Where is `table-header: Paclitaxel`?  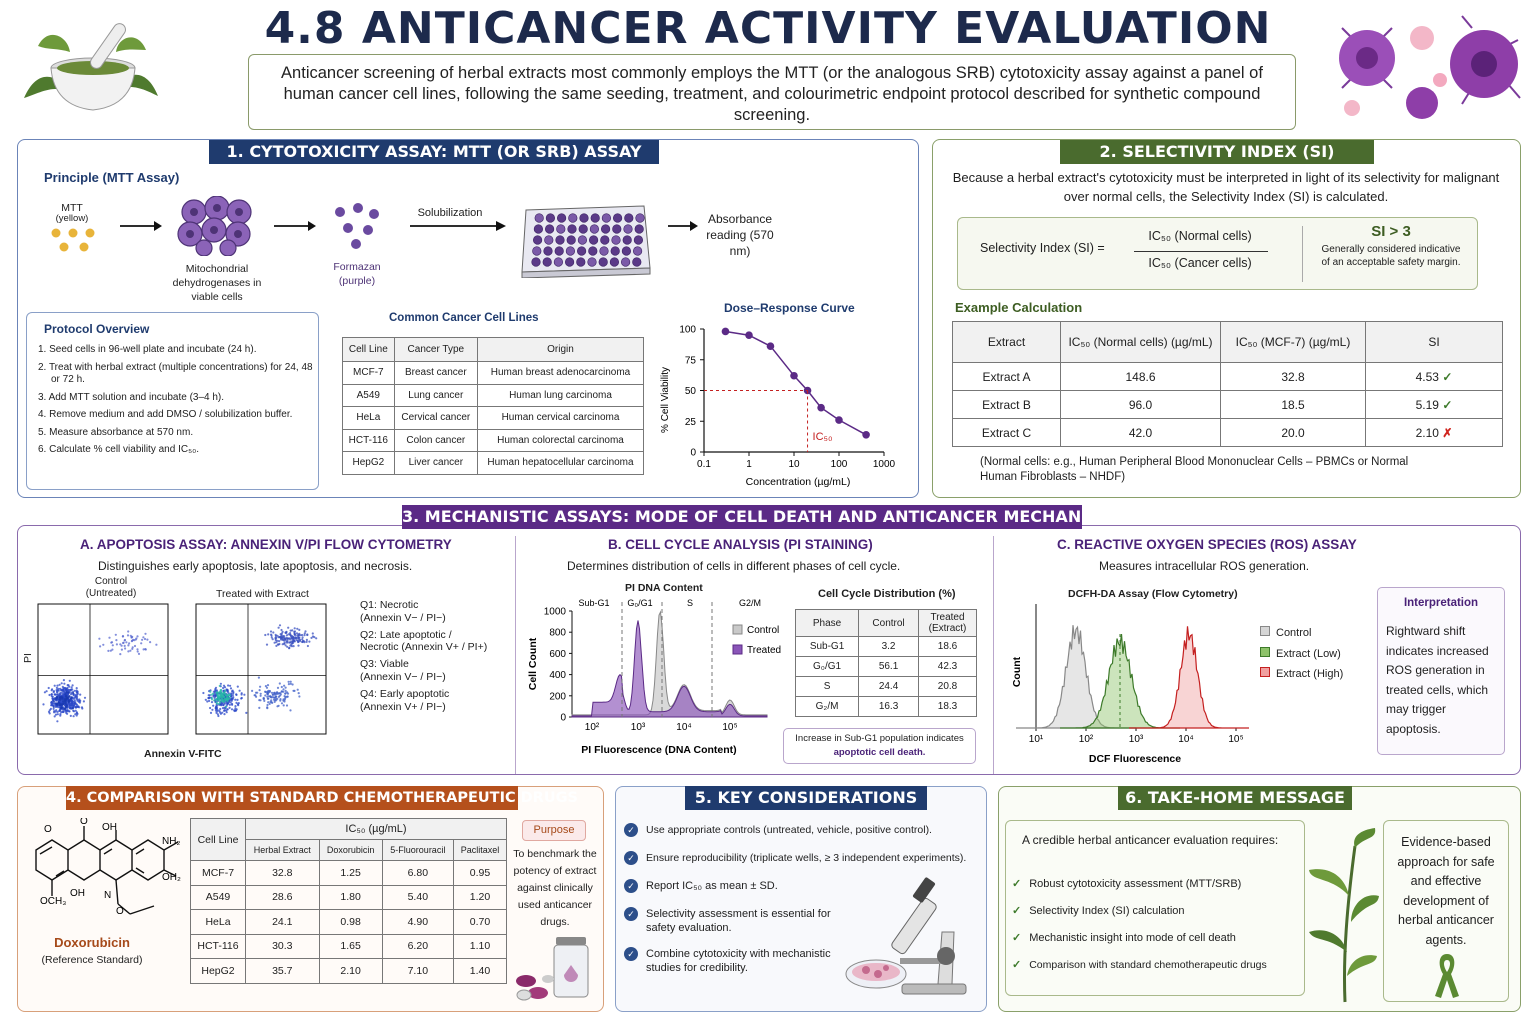
table-header: Paclitaxel is located at coordinates (480, 850).